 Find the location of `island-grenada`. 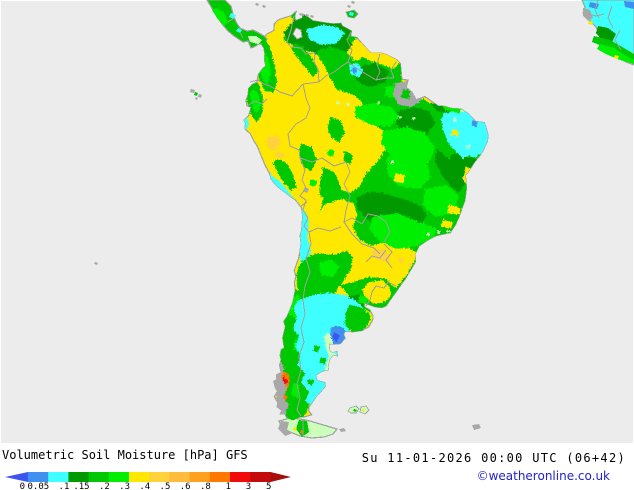

island-grenada is located at coordinates (349, 6).